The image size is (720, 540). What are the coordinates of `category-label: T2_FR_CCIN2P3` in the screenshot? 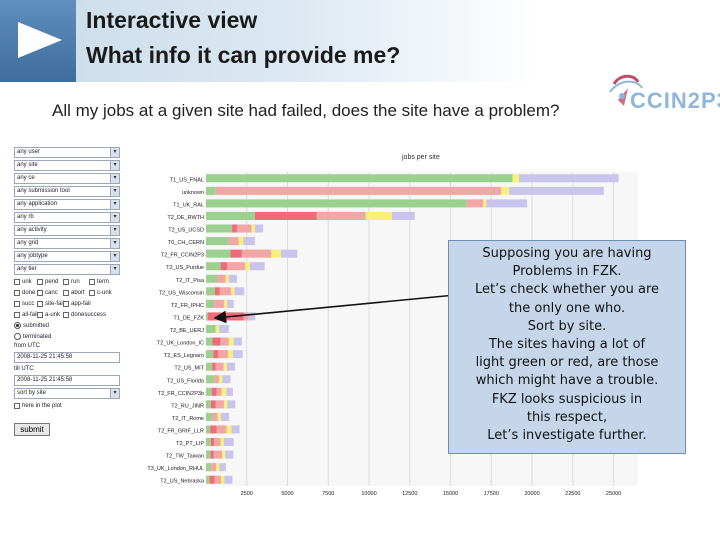 It's located at (182, 256).